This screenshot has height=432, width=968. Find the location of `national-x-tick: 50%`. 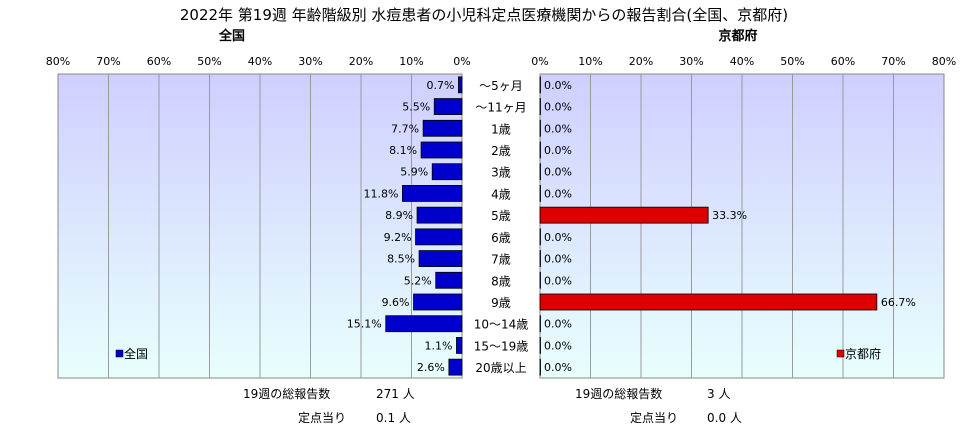

national-x-tick: 50% is located at coordinates (209, 61).